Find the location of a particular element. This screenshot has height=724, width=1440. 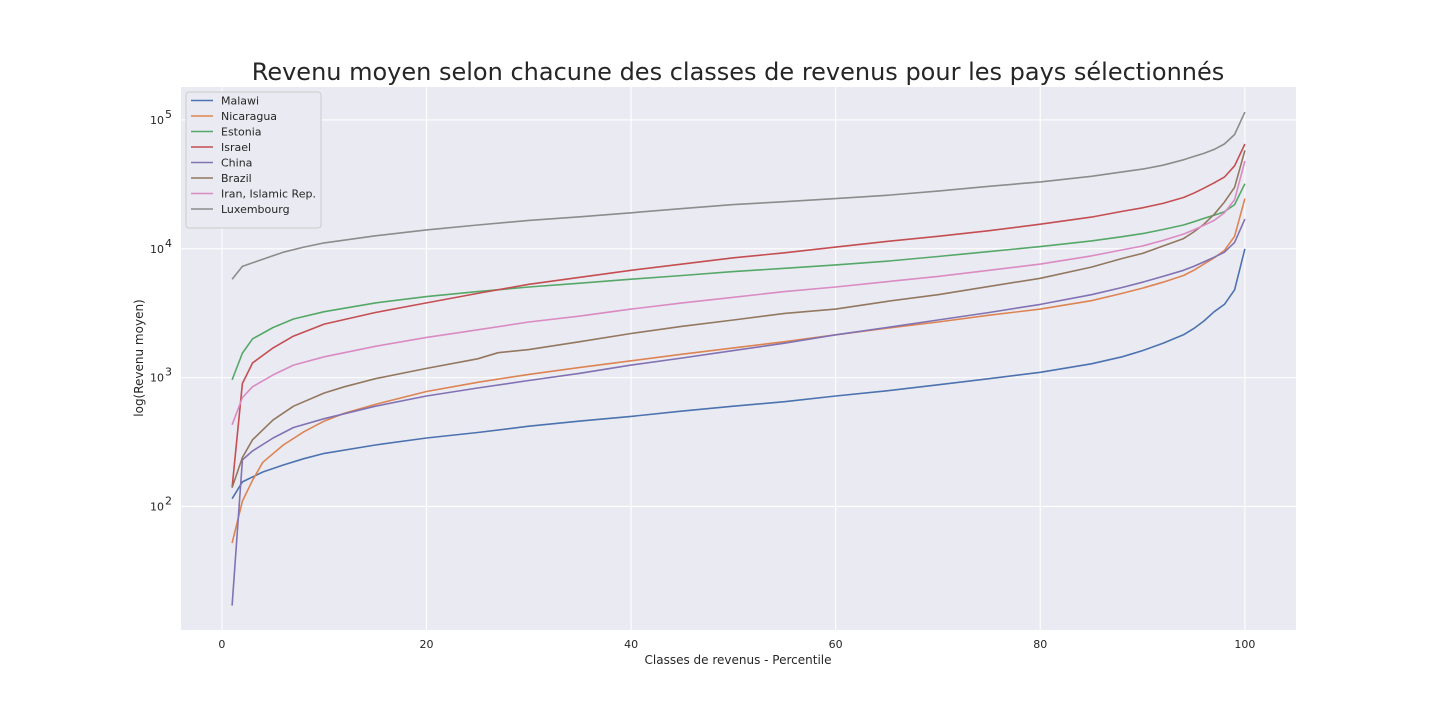

legend-frame is located at coordinates (253, 160).